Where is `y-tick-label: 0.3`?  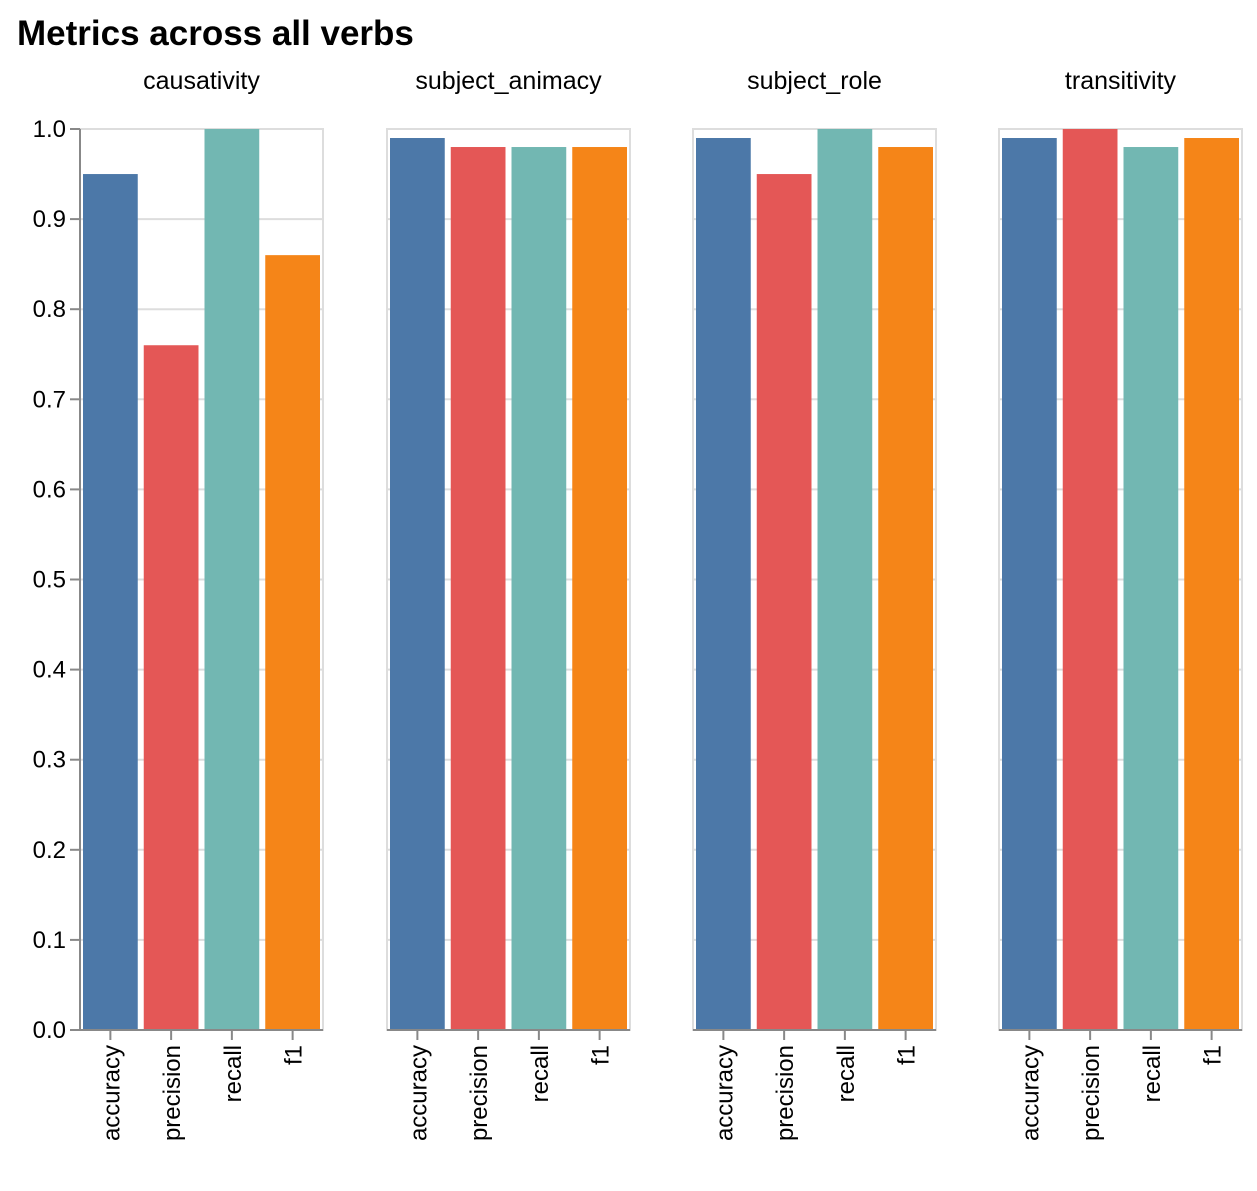 y-tick-label: 0.3 is located at coordinates (49, 760).